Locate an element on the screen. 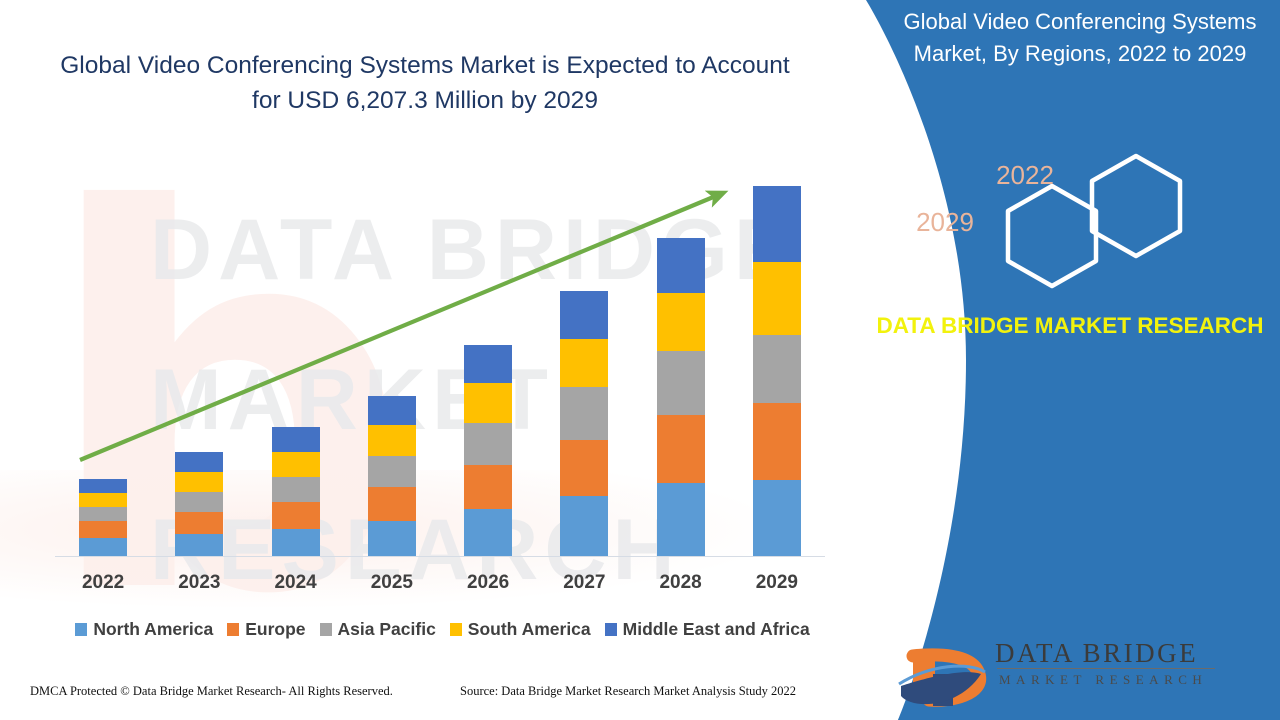 This screenshot has width=1280, height=720. bar-2024 is located at coordinates (295, 491).